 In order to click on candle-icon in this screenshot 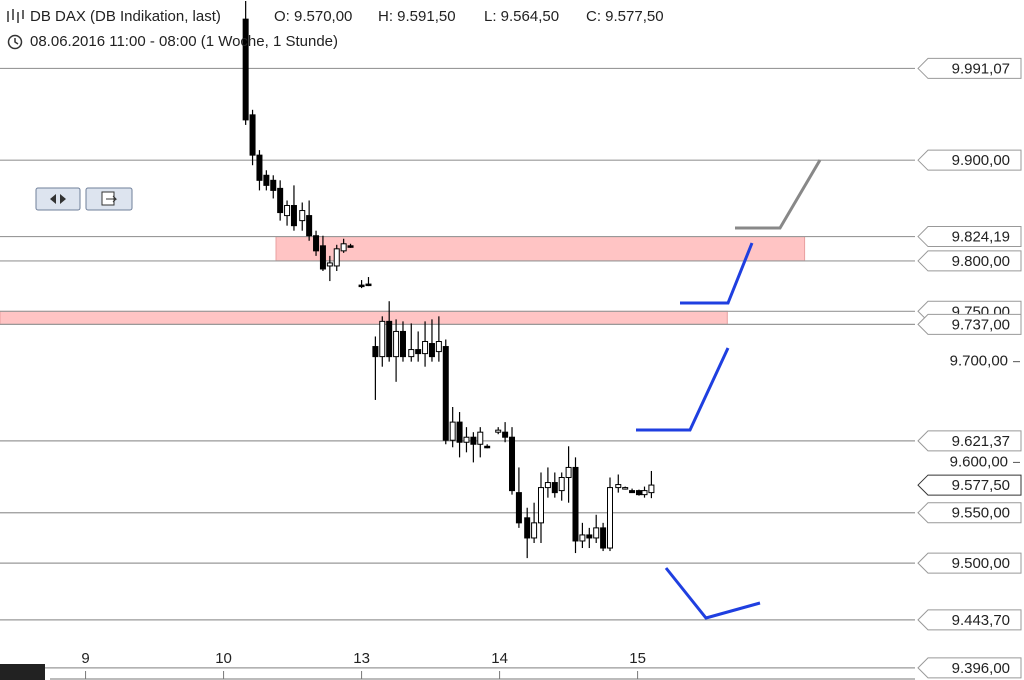, I will do `click(15, 16)`.